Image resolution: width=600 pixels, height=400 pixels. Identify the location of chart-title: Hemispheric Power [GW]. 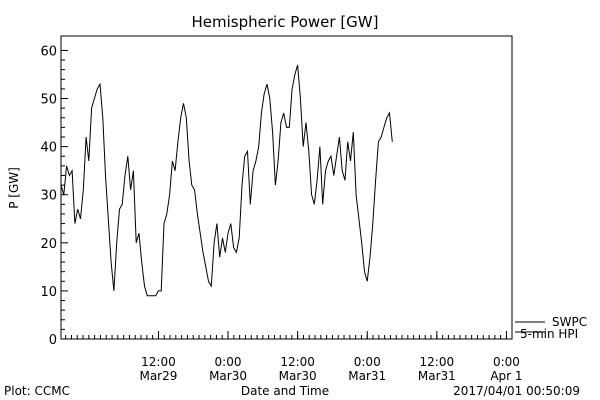
(285, 22).